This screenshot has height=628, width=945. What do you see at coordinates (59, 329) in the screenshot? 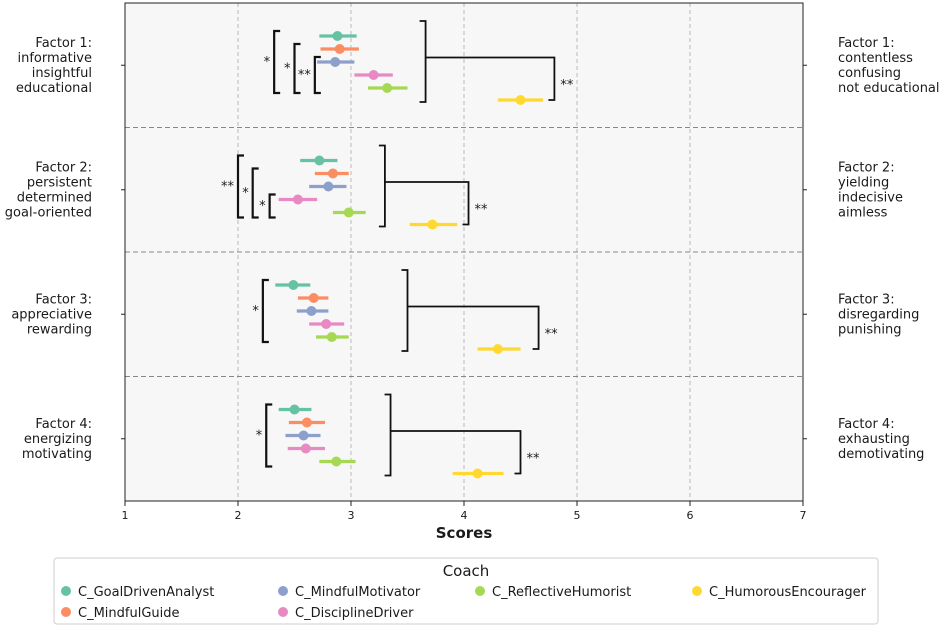
I see `factor-left-label: rewarding` at bounding box center [59, 329].